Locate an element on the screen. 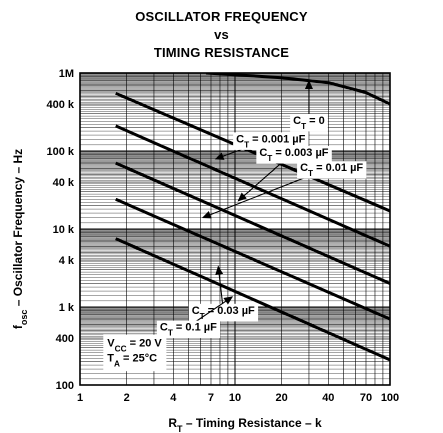 Image resolution: width=443 pixels, height=433 pixels. x-tick-label: 70 is located at coordinates (366, 398).